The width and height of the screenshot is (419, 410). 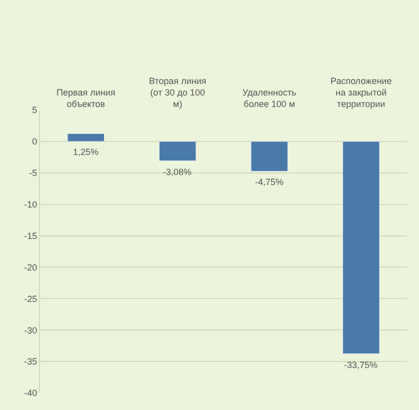 I want to click on x-tick-label: Удаленность более 100 м, so click(x=269, y=99).